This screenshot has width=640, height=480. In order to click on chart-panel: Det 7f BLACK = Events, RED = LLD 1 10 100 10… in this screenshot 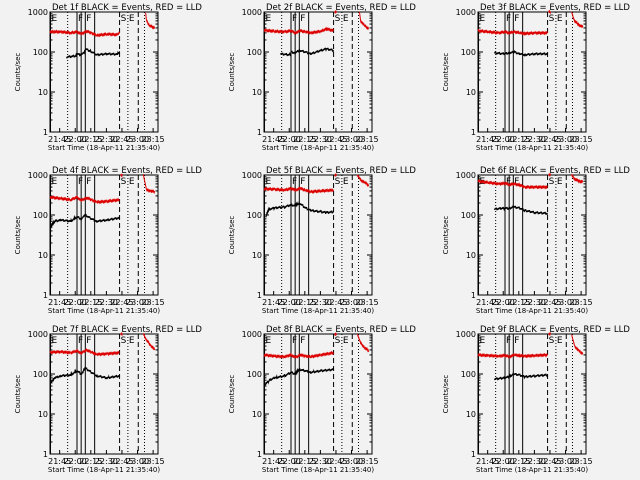, I will do `click(108, 399)`.